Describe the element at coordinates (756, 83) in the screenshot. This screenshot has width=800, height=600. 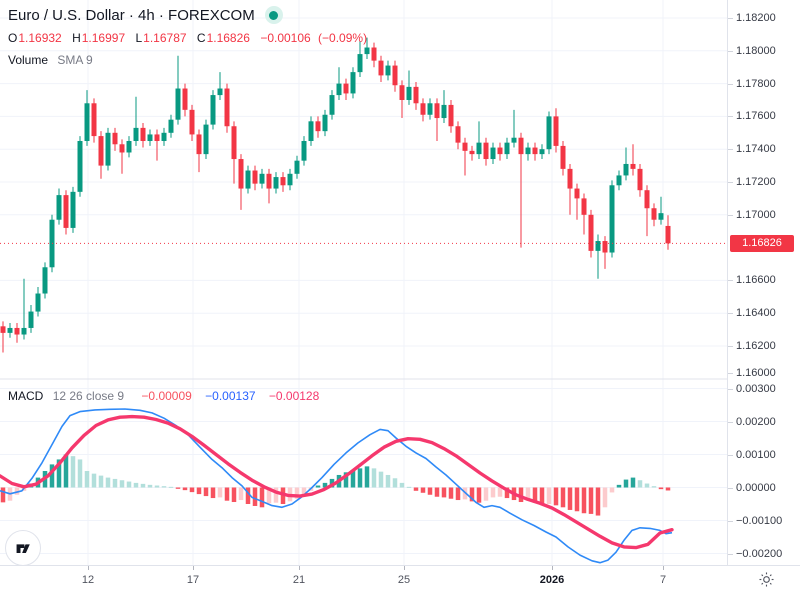
I see `price-axis-label: 1.17800` at that location.